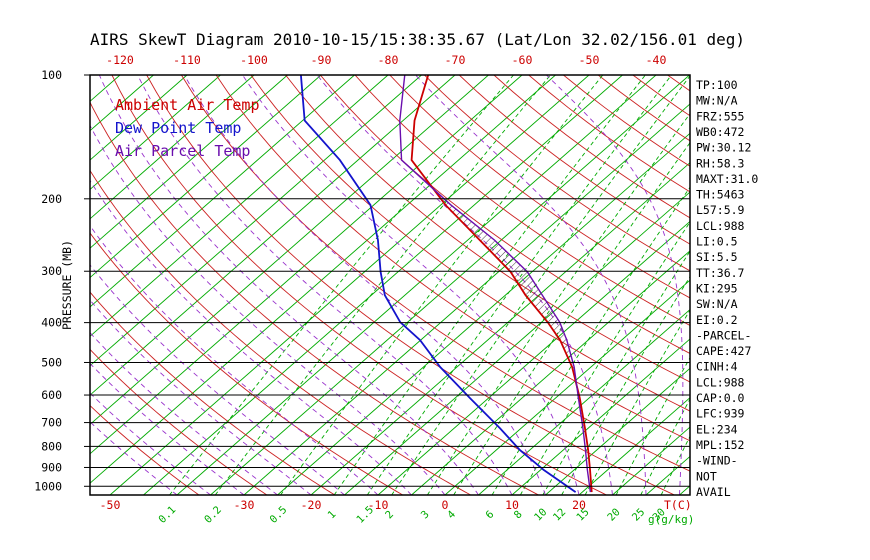  What do you see at coordinates (489, 514) in the screenshot?
I see `mixing-ratio-tick: 6` at bounding box center [489, 514].